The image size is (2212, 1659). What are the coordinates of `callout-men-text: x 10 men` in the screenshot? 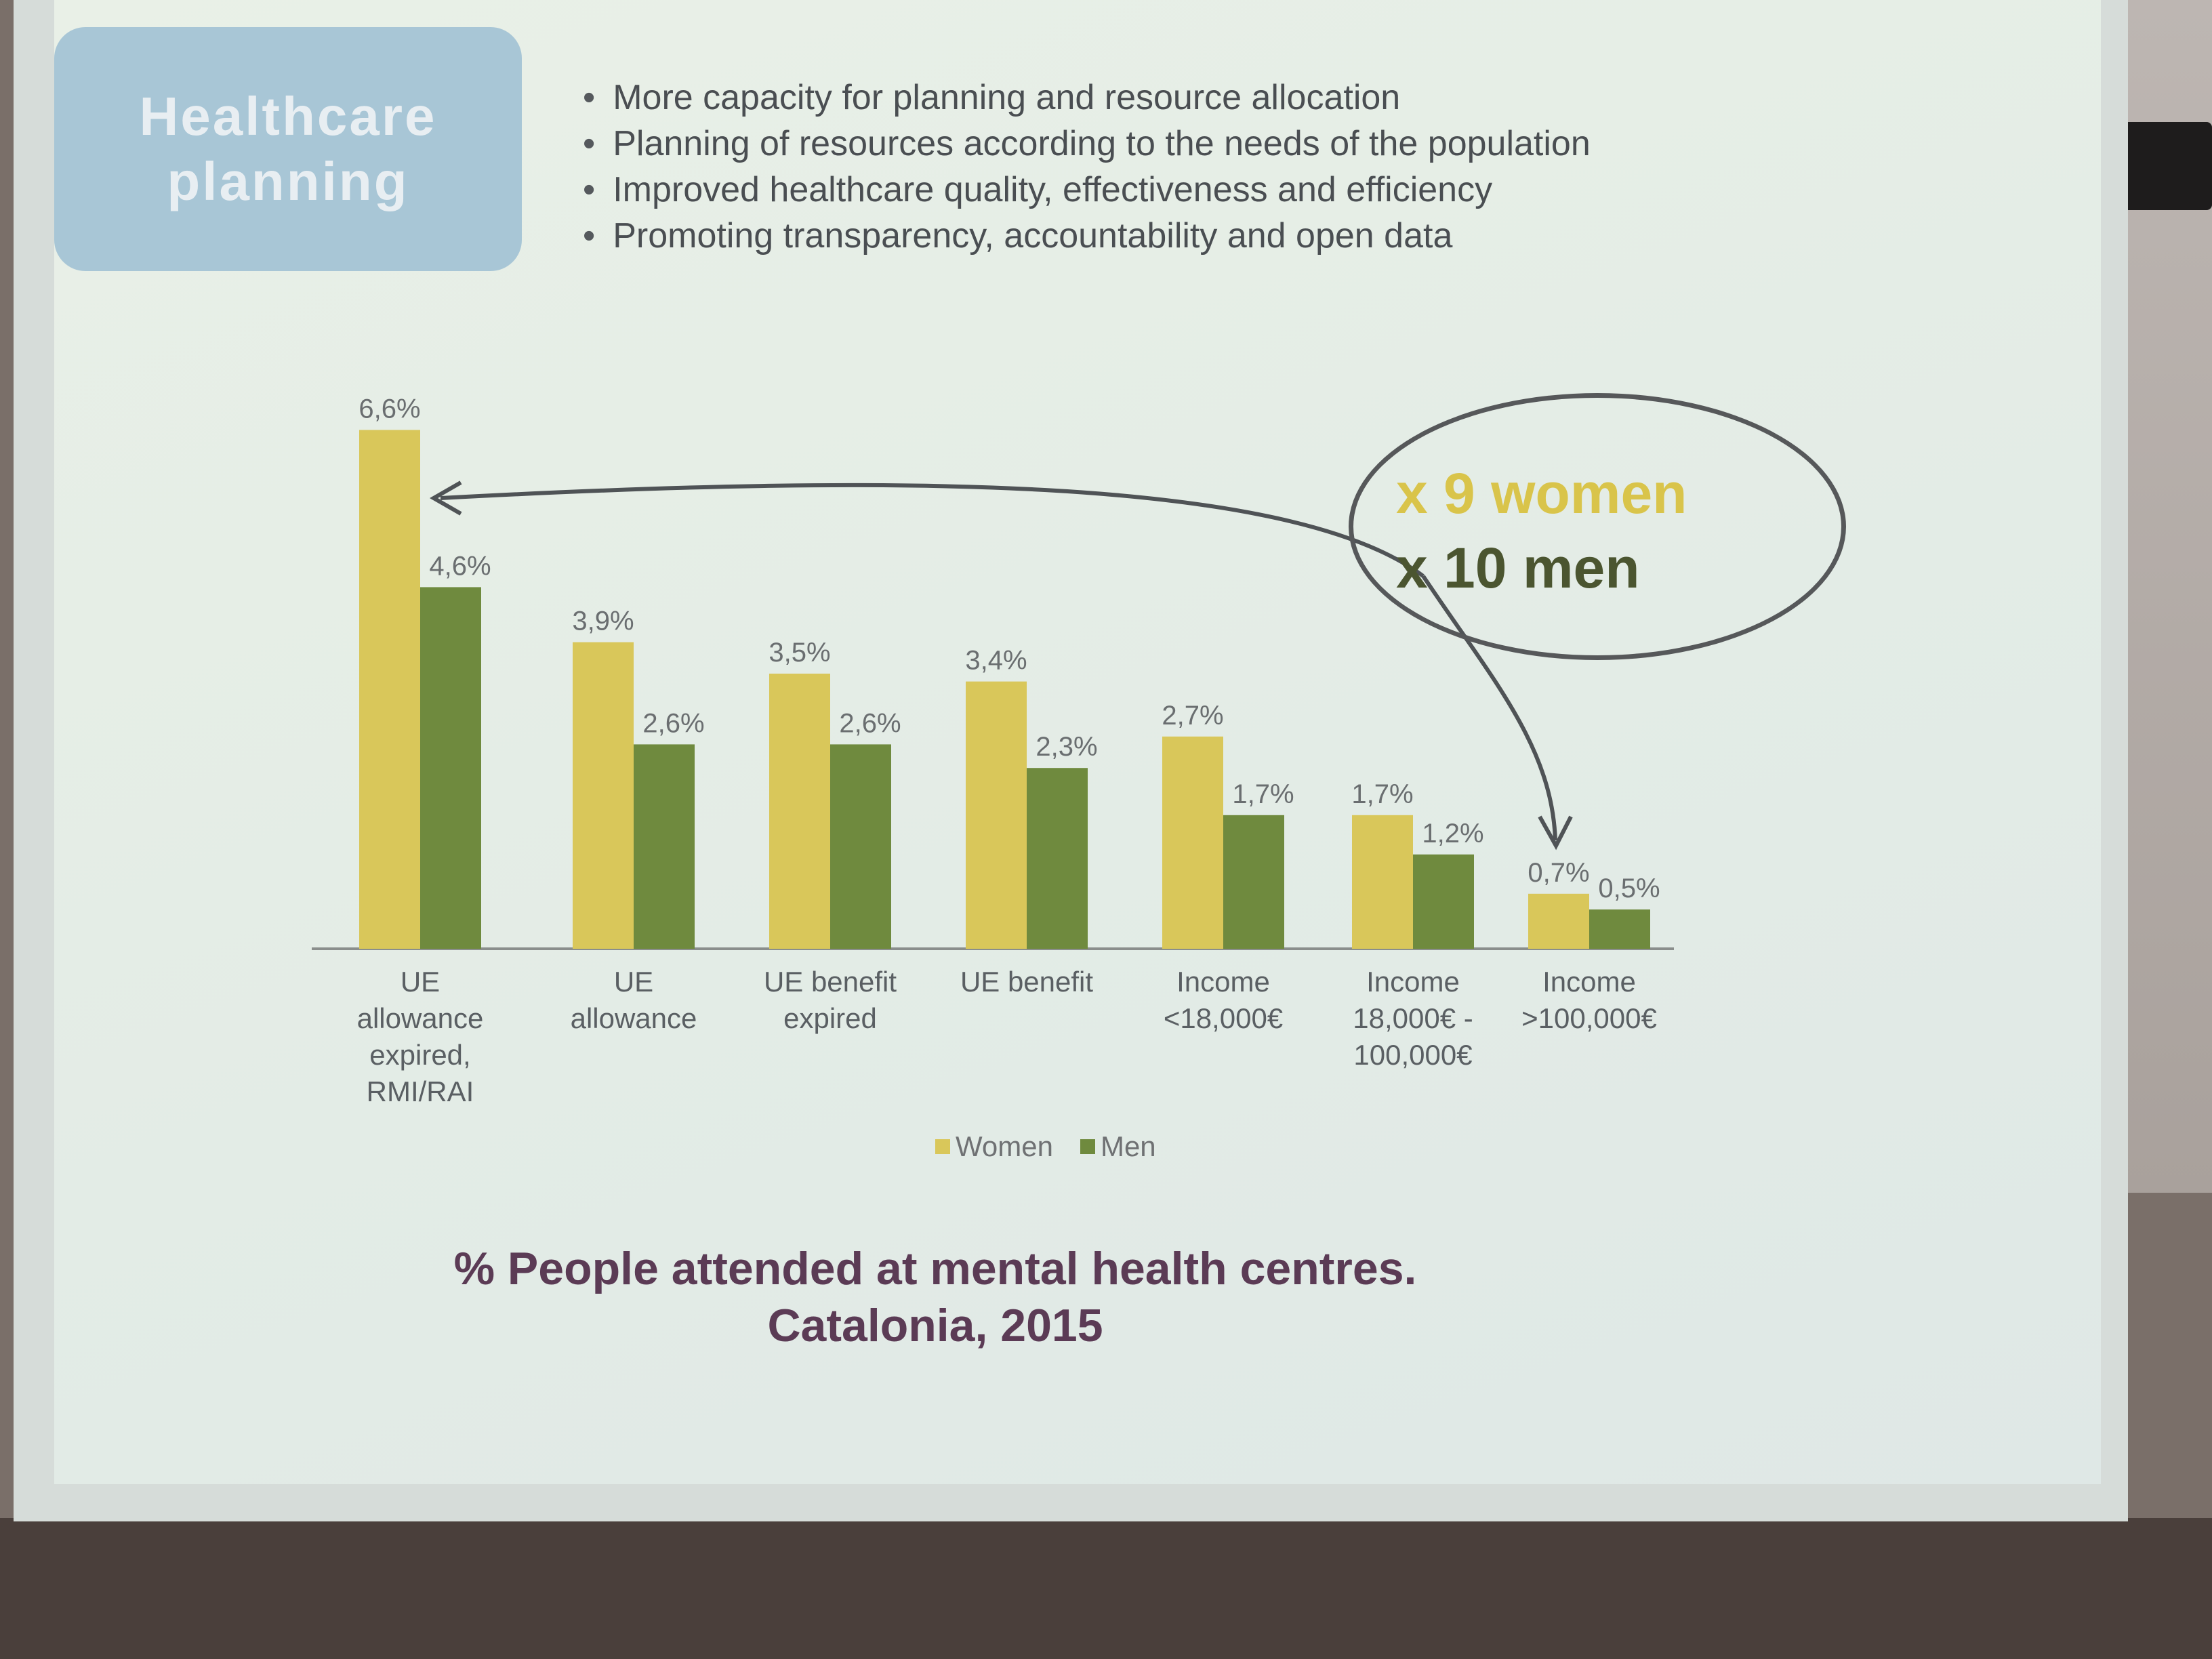 It's located at (1518, 568).